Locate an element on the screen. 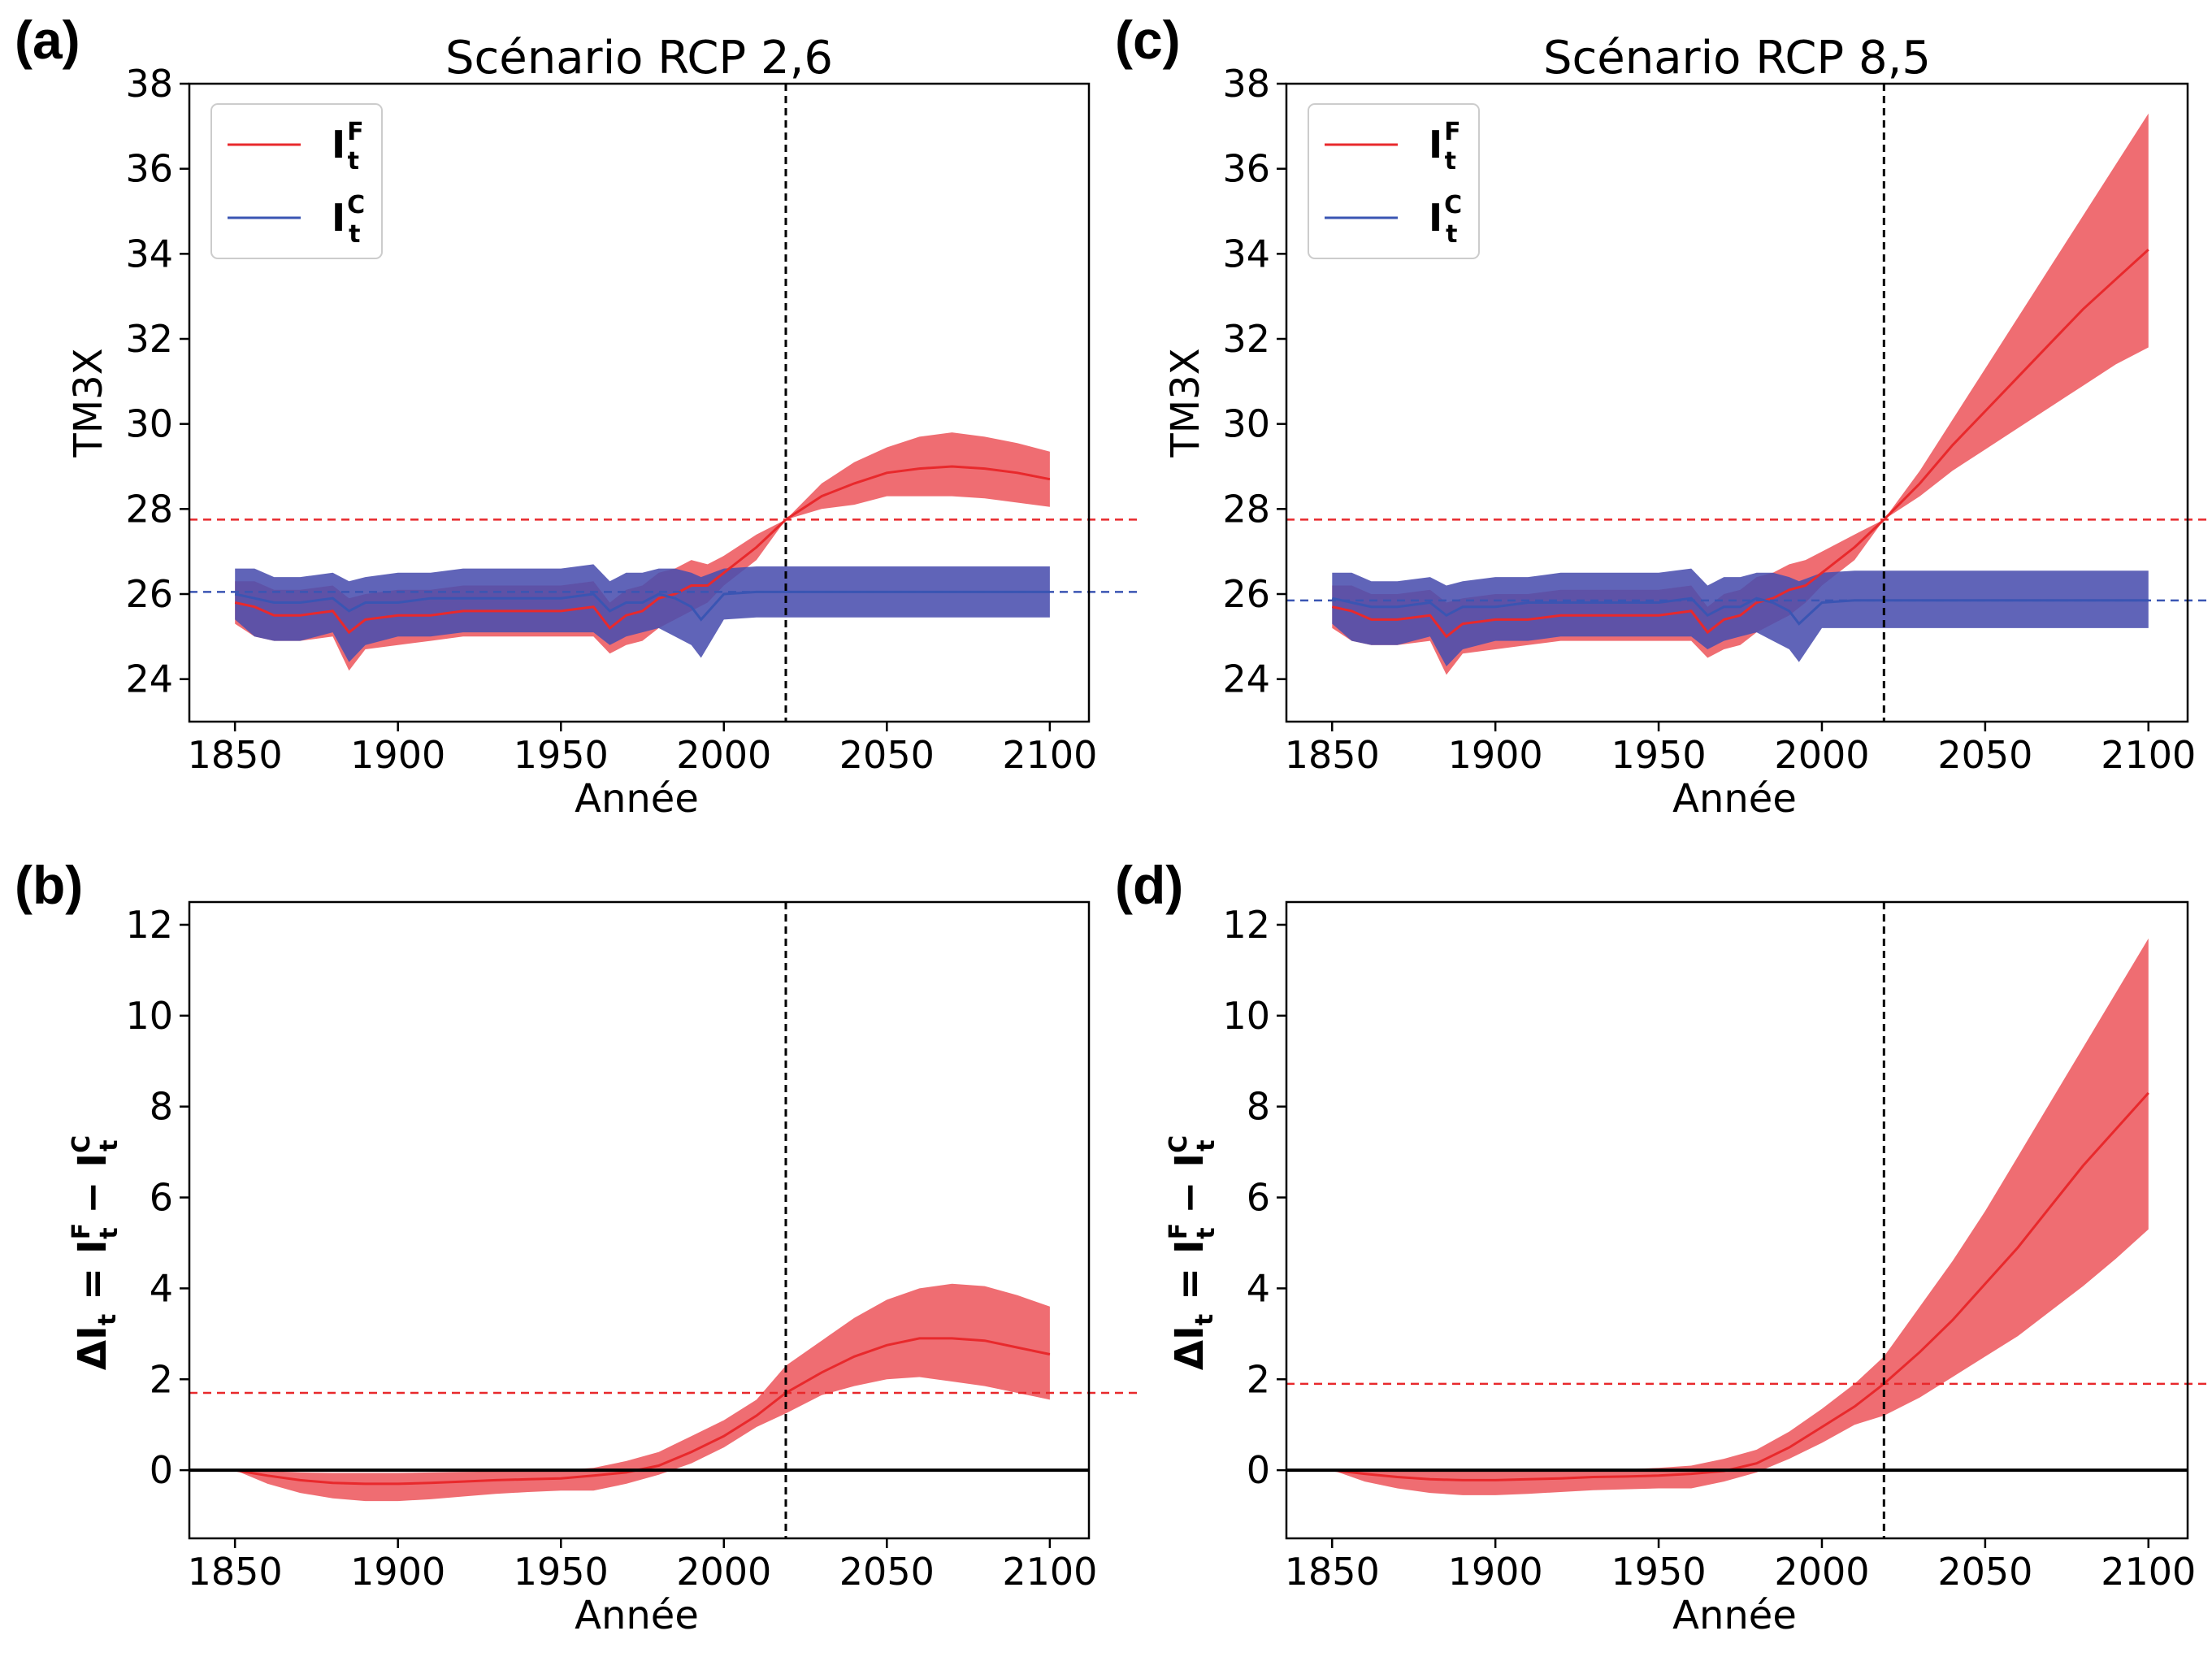 The height and width of the screenshot is (1657, 2212). y-tick-label: 2 is located at coordinates (1259, 1379).